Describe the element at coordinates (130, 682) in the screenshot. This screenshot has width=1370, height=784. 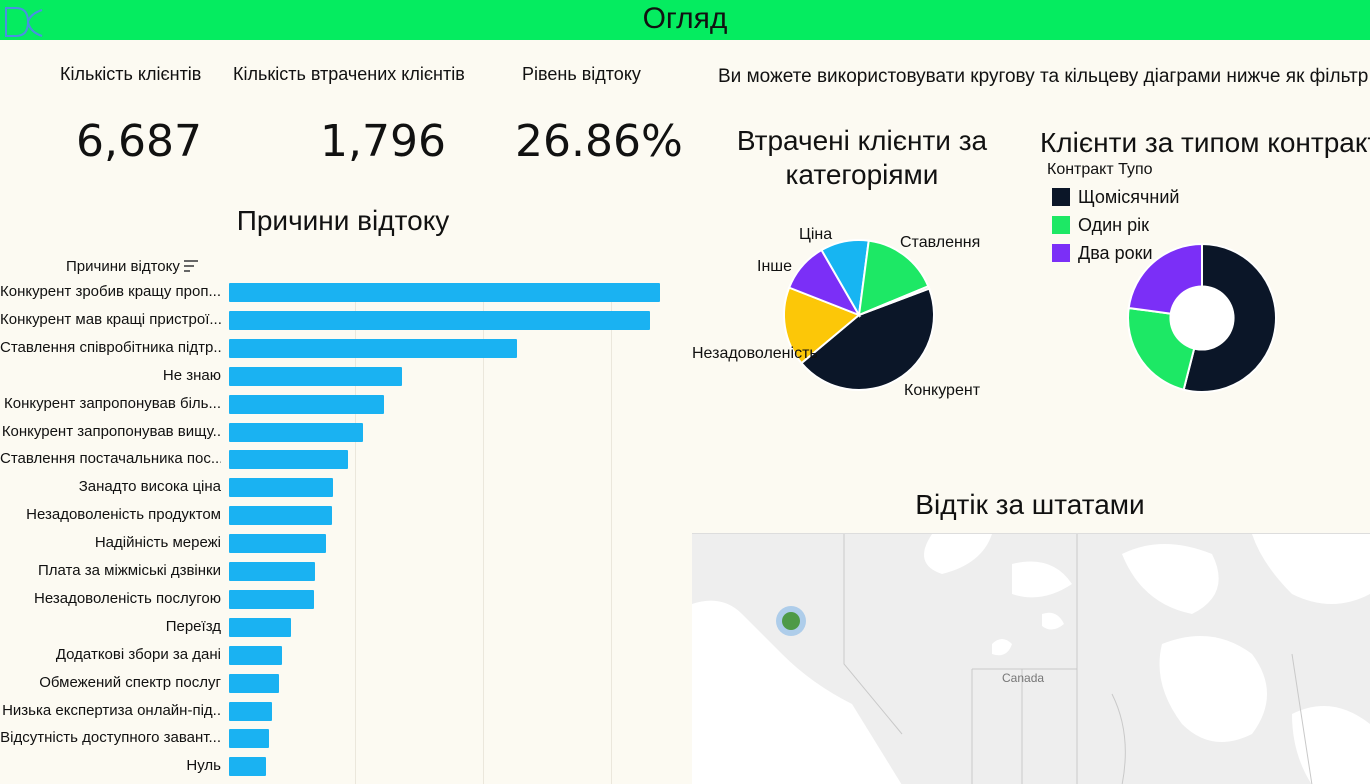
I see `bar-label: Обмежений спектр послуг` at that location.